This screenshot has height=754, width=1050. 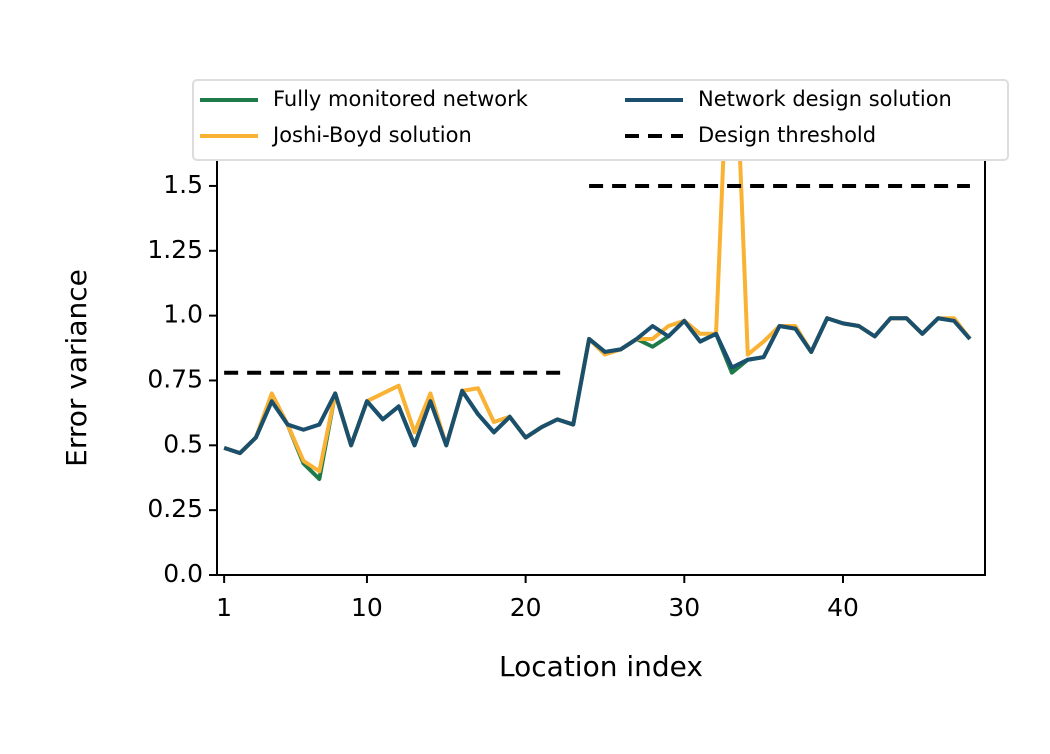 I want to click on legend-label: Design threshold, so click(x=787, y=135).